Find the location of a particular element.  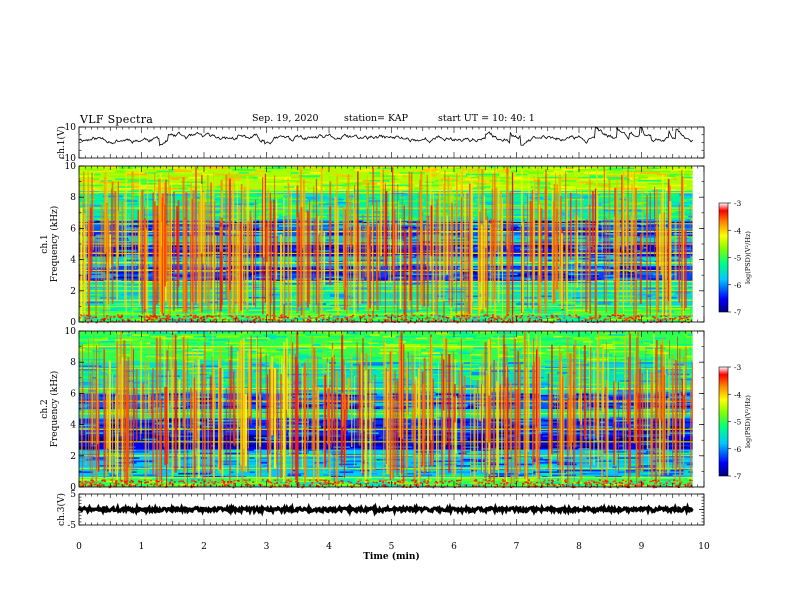

time-tick-label: 3 is located at coordinates (267, 547).